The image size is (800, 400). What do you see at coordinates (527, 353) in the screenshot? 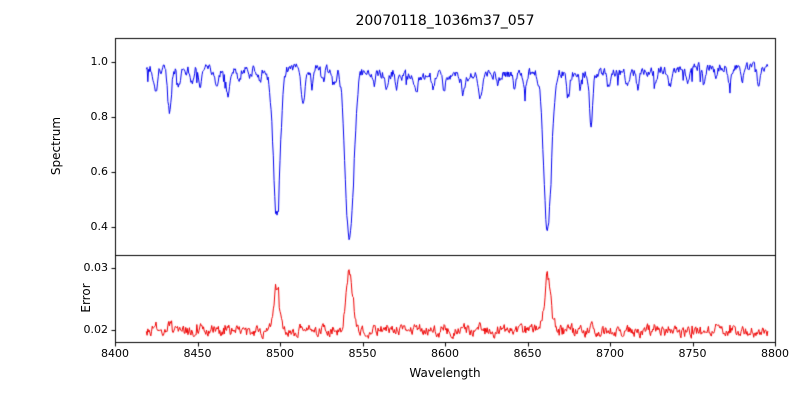
I see `x-tick-label: 8650` at bounding box center [527, 353].